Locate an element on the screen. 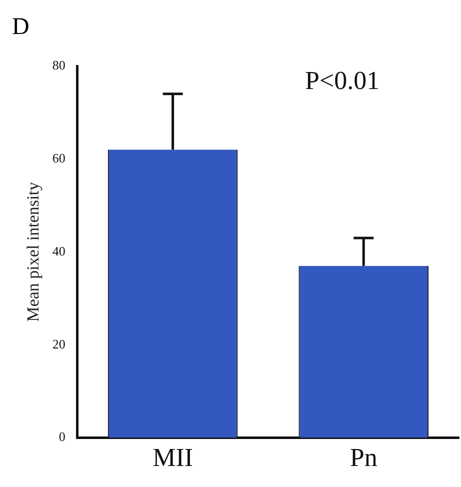  y-tick-label: 20 is located at coordinates (59, 344).